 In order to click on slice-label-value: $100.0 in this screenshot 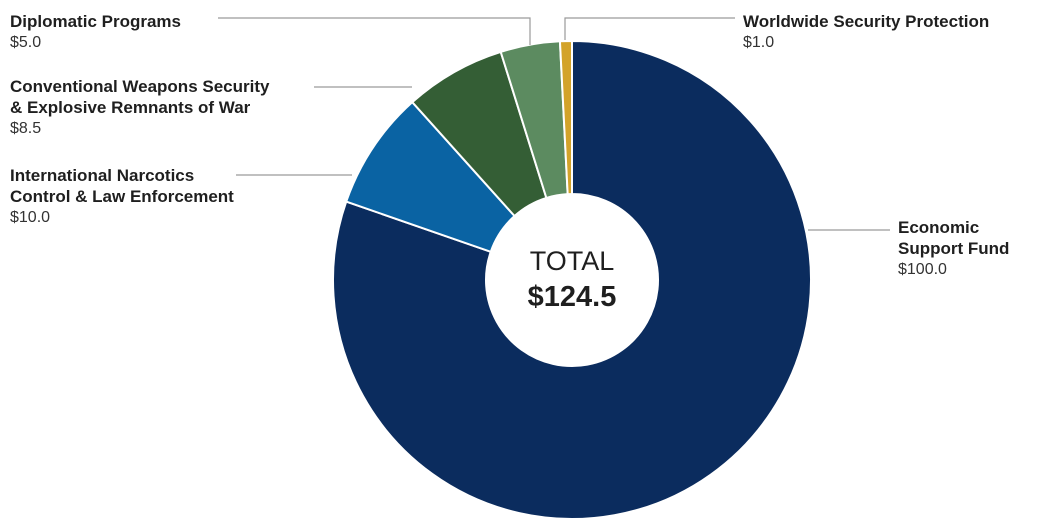, I will do `click(922, 269)`.